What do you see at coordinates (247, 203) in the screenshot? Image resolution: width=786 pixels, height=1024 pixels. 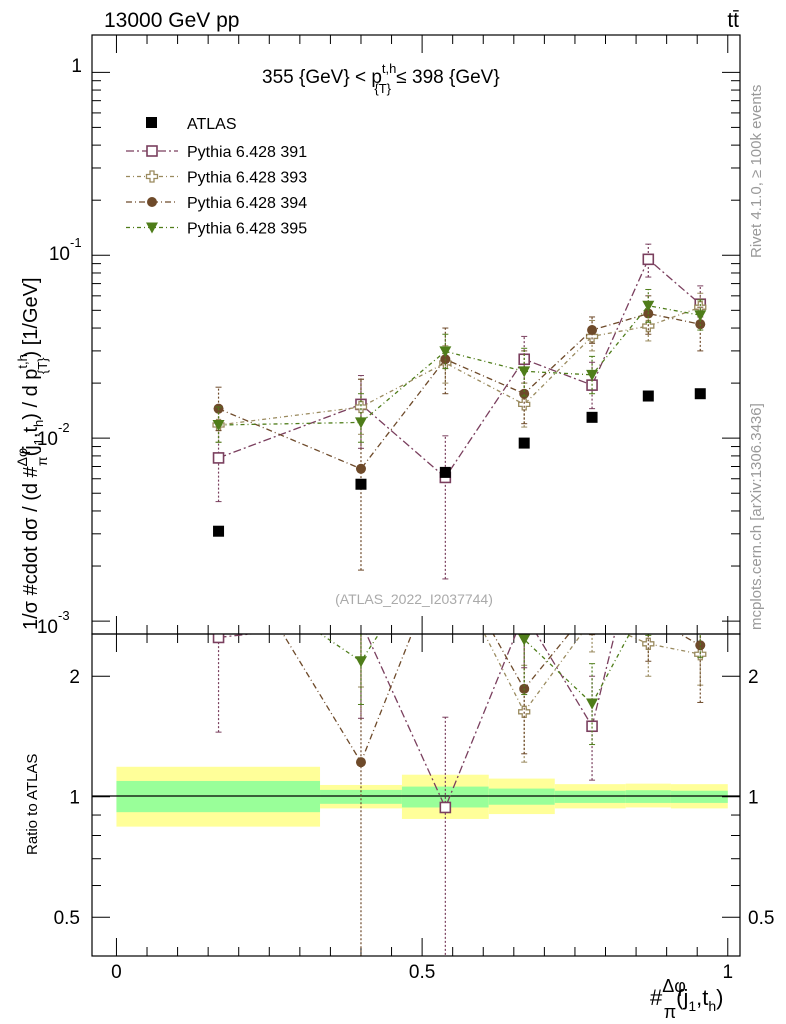 I see `legend-label: Pythia 6.428 394` at bounding box center [247, 203].